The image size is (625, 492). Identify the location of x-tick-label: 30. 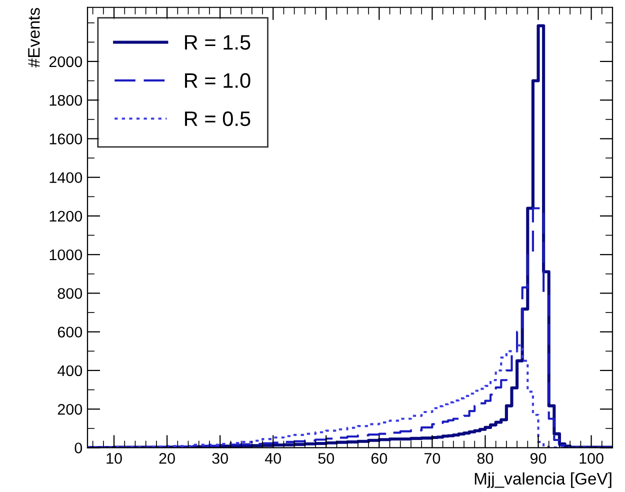
(220, 458).